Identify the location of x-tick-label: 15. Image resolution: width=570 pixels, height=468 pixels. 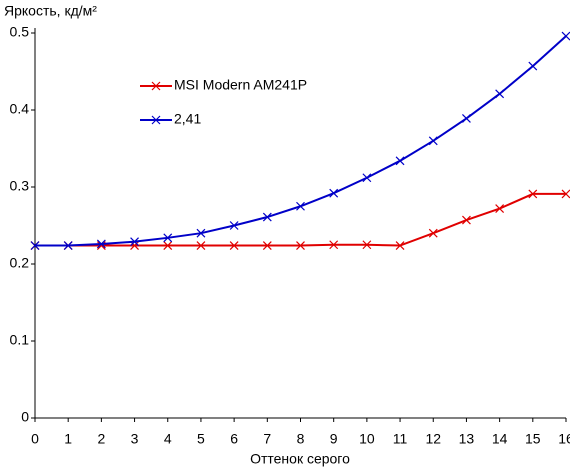
(533, 439).